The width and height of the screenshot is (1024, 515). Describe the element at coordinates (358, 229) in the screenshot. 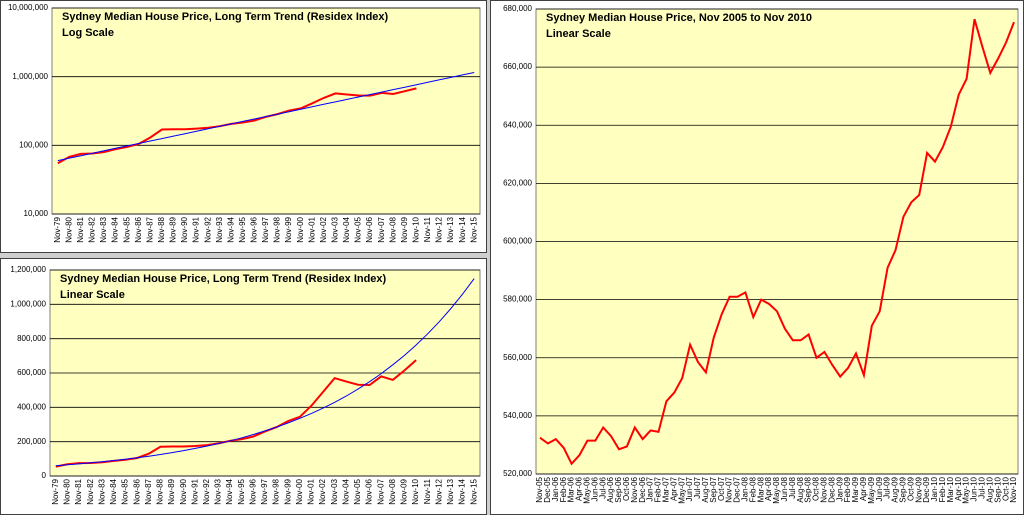

I see `x-tick-label: Nov-05` at that location.